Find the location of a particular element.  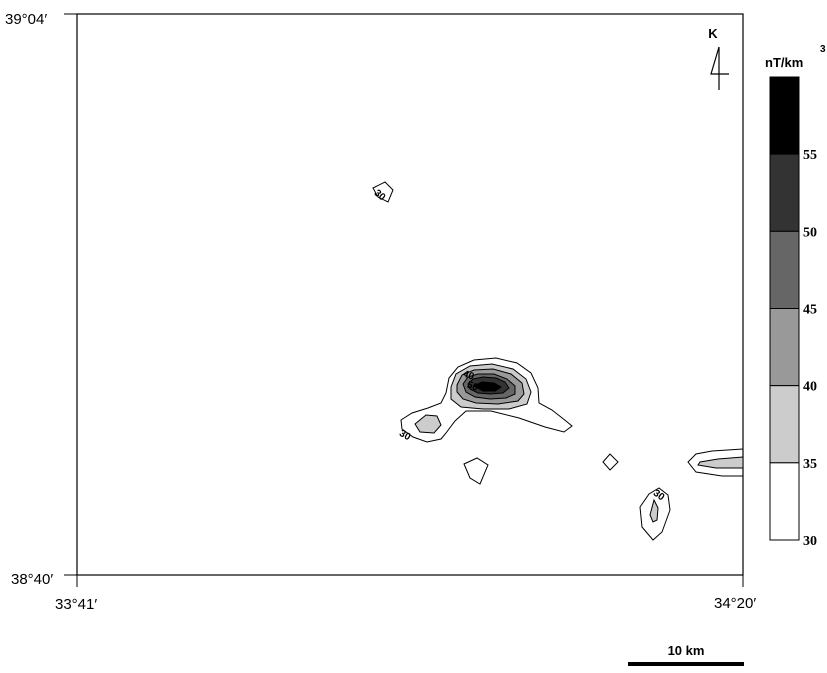

scale-bar-label: 10 km is located at coordinates (686, 650).